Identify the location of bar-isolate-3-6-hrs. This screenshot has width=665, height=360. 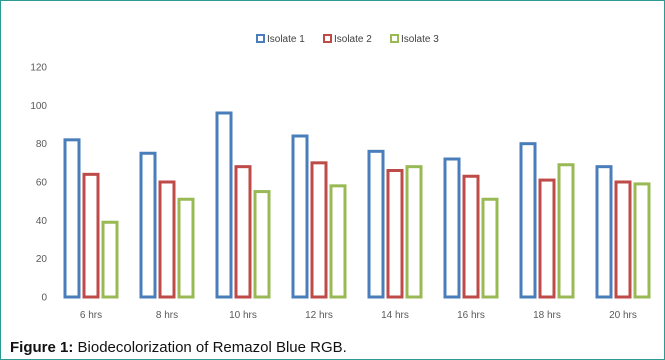
(110, 259).